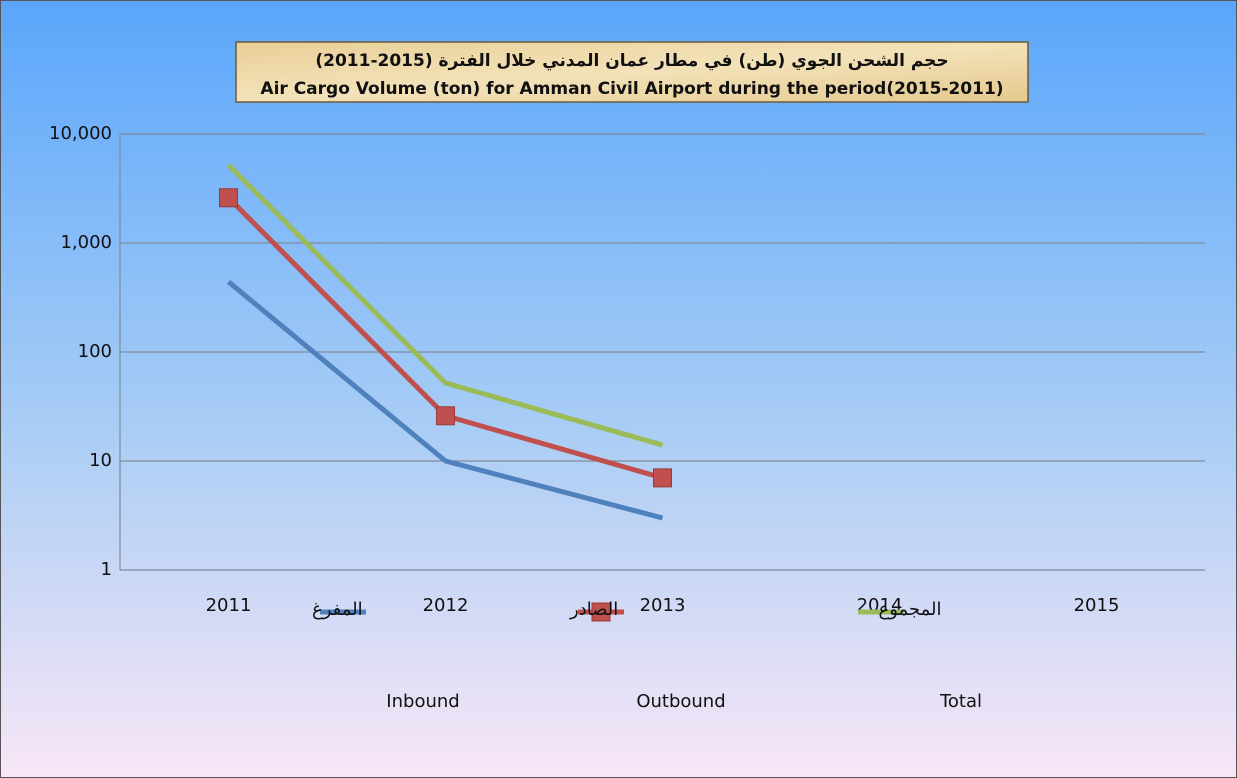 This screenshot has width=1237, height=778. Describe the element at coordinates (680, 701) in the screenshot. I see `legend-label-en: Outbound` at that location.